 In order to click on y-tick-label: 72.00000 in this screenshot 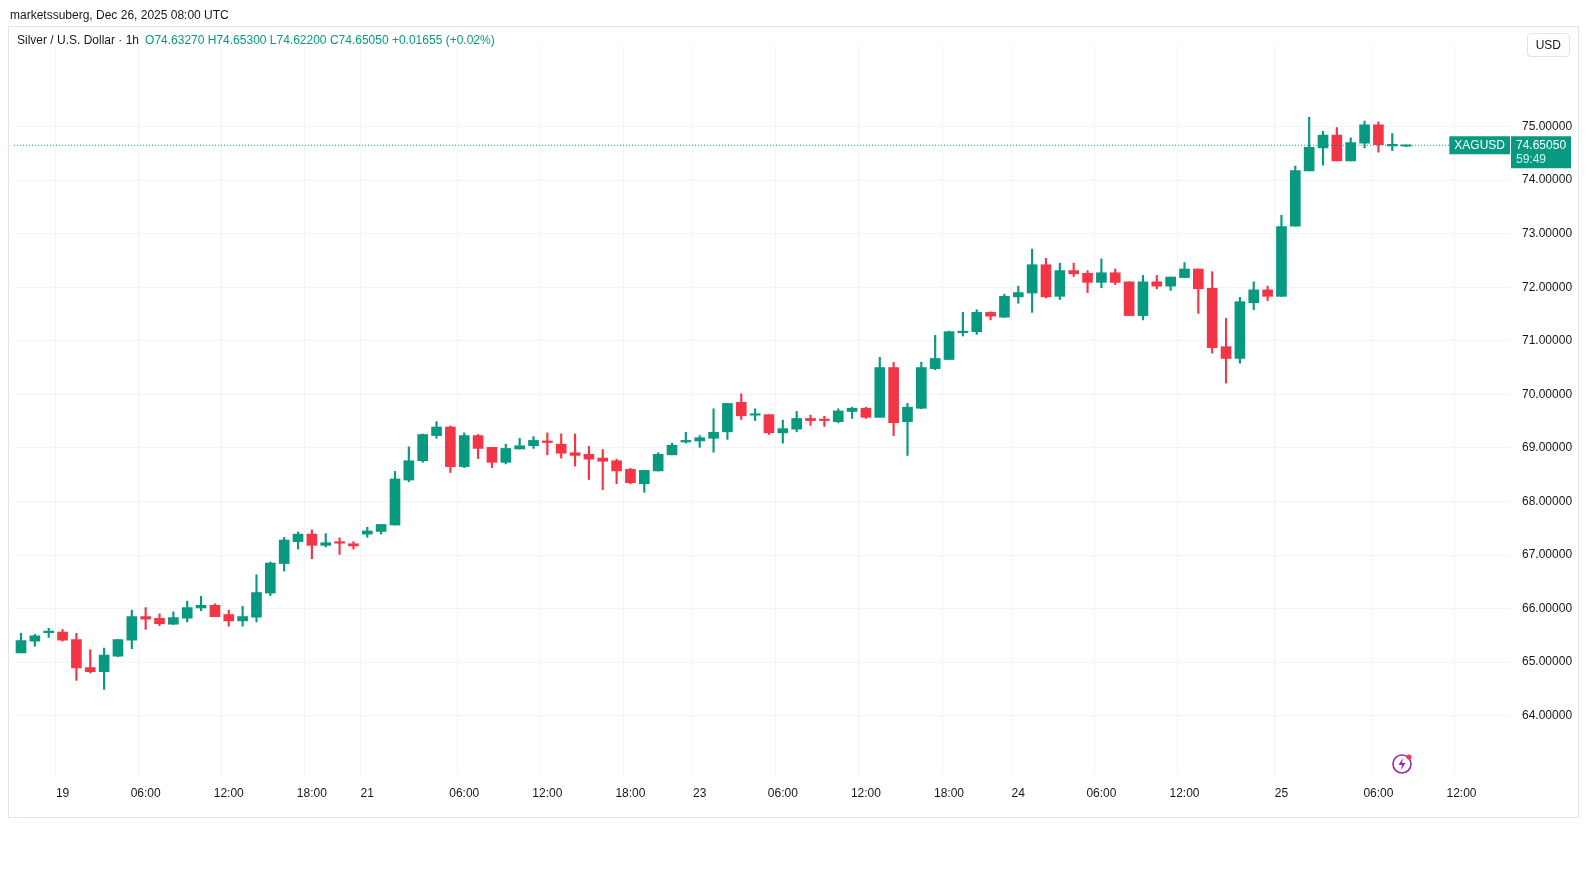, I will do `click(1547, 286)`.